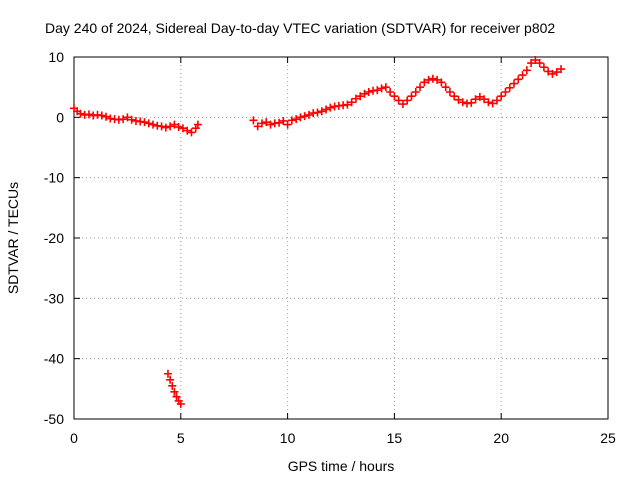 The height and width of the screenshot is (480, 640). Describe the element at coordinates (341, 466) in the screenshot. I see `x-axis-title: GPS time / hours` at that location.